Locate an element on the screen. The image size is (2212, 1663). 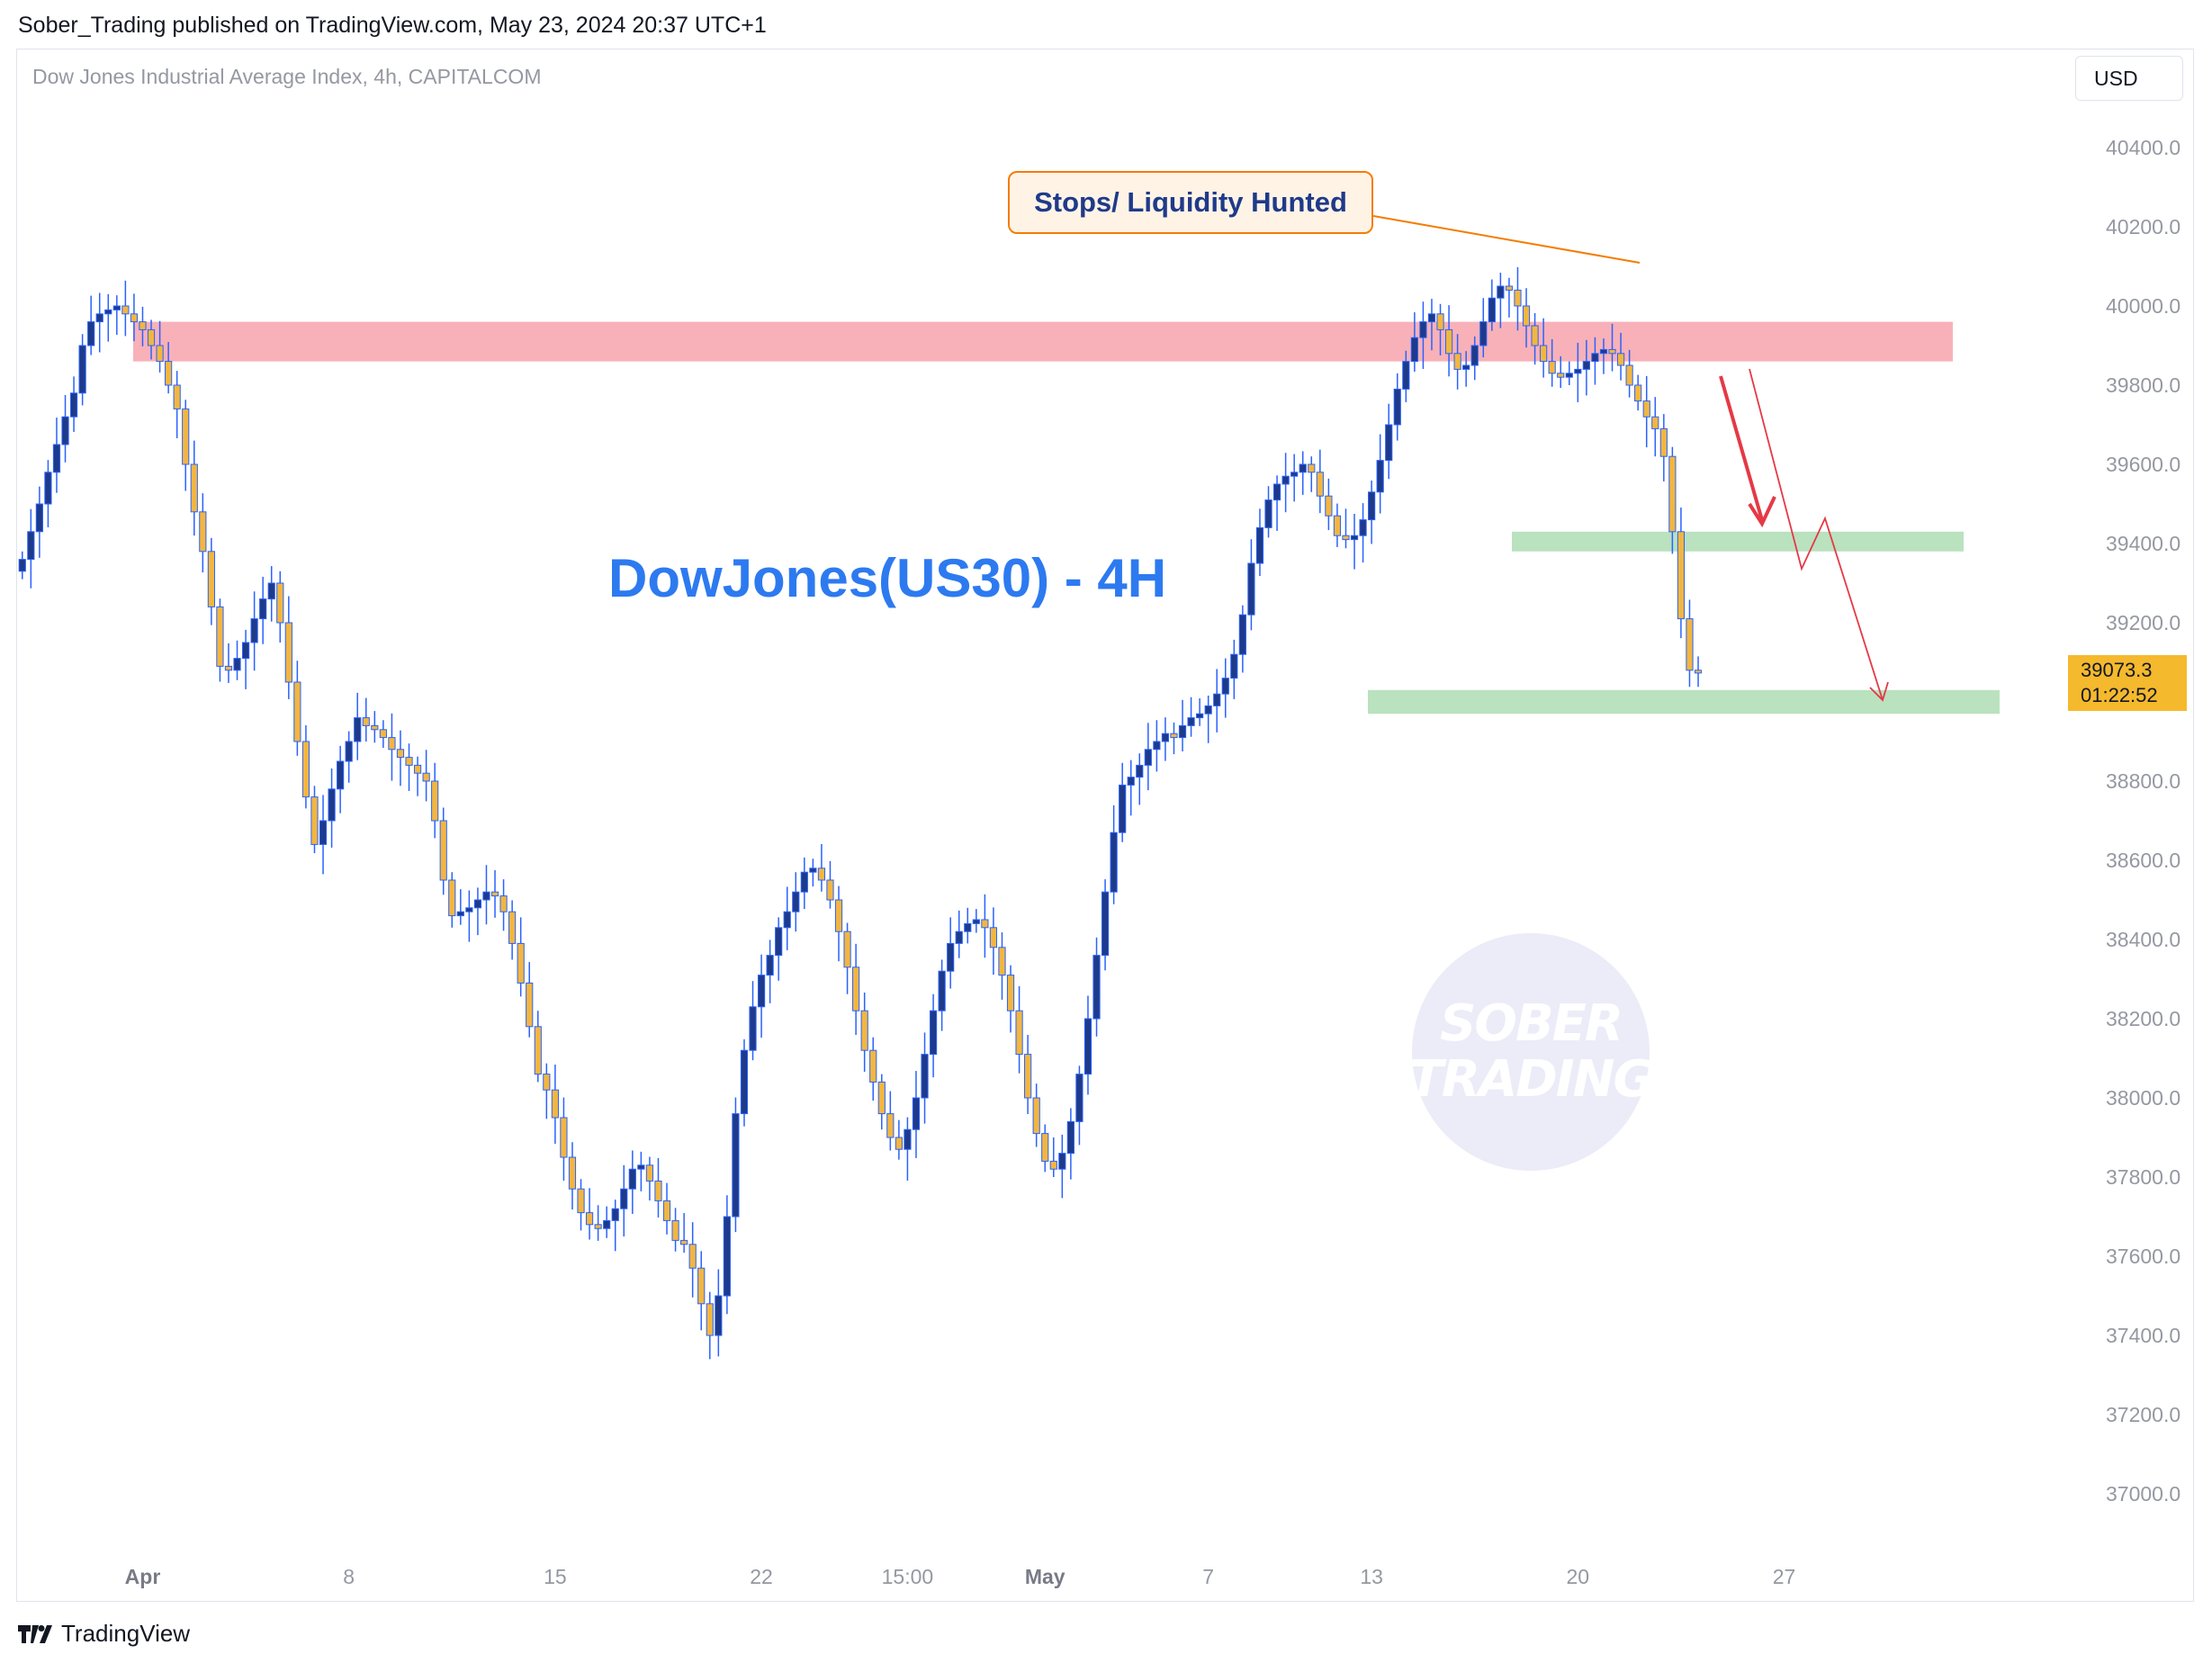
x-tick-label: 20 is located at coordinates (1578, 1576).